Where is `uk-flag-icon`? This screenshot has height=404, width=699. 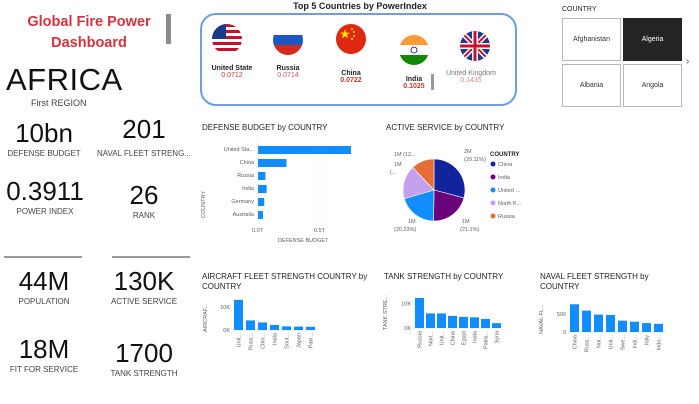
uk-flag-icon is located at coordinates (475, 46).